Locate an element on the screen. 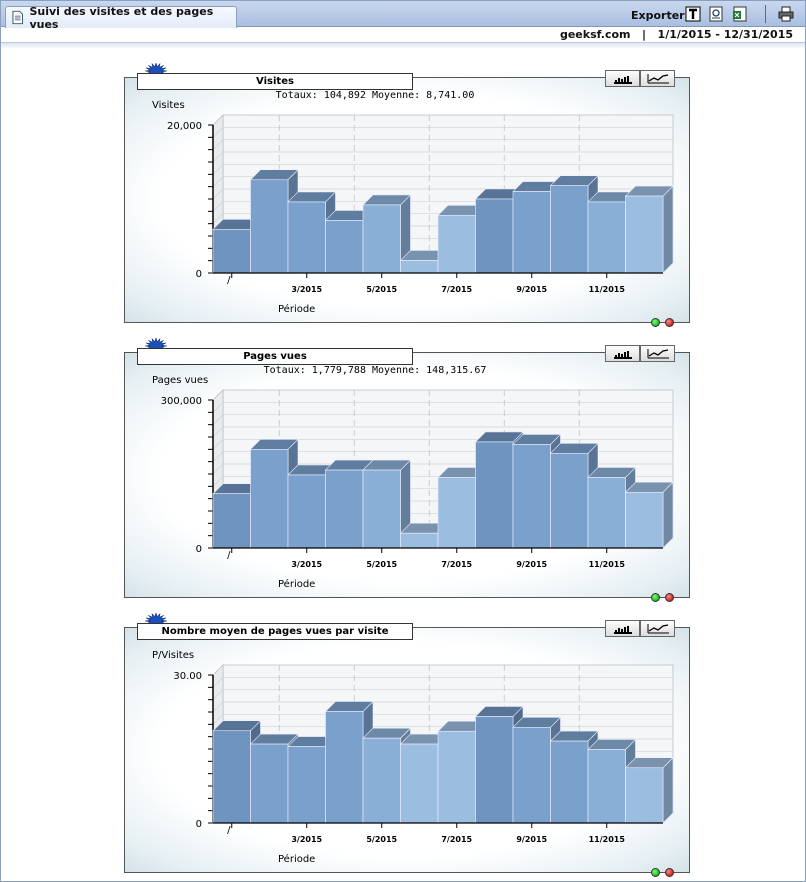  chart-title: Pages vues is located at coordinates (275, 356).